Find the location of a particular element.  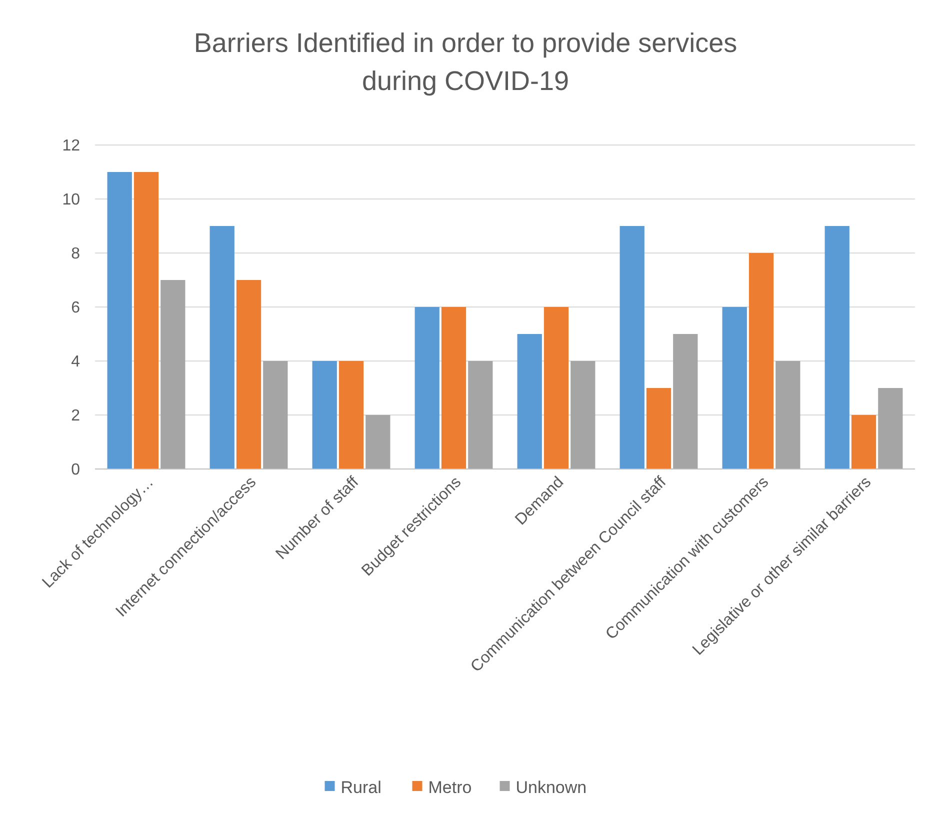

legend-label: Metro is located at coordinates (450, 787).